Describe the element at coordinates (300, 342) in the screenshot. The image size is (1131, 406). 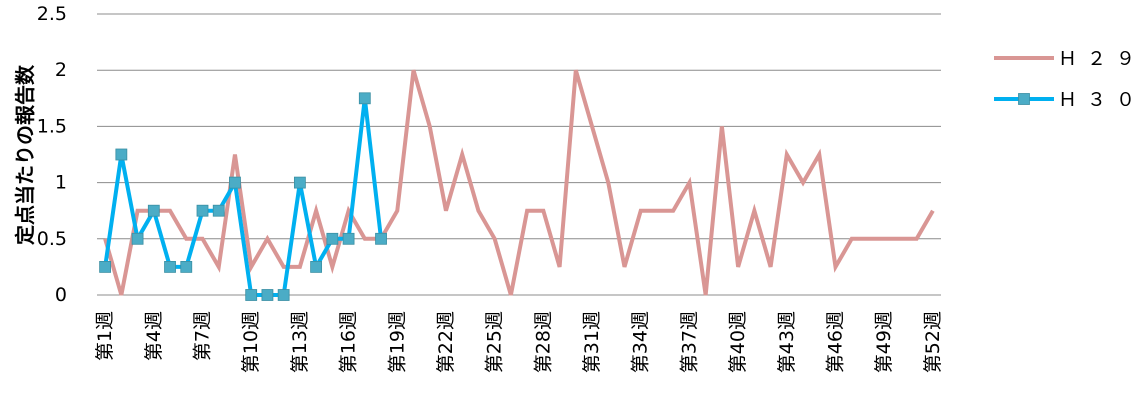
I see `x-tick-label: 第13週` at that location.